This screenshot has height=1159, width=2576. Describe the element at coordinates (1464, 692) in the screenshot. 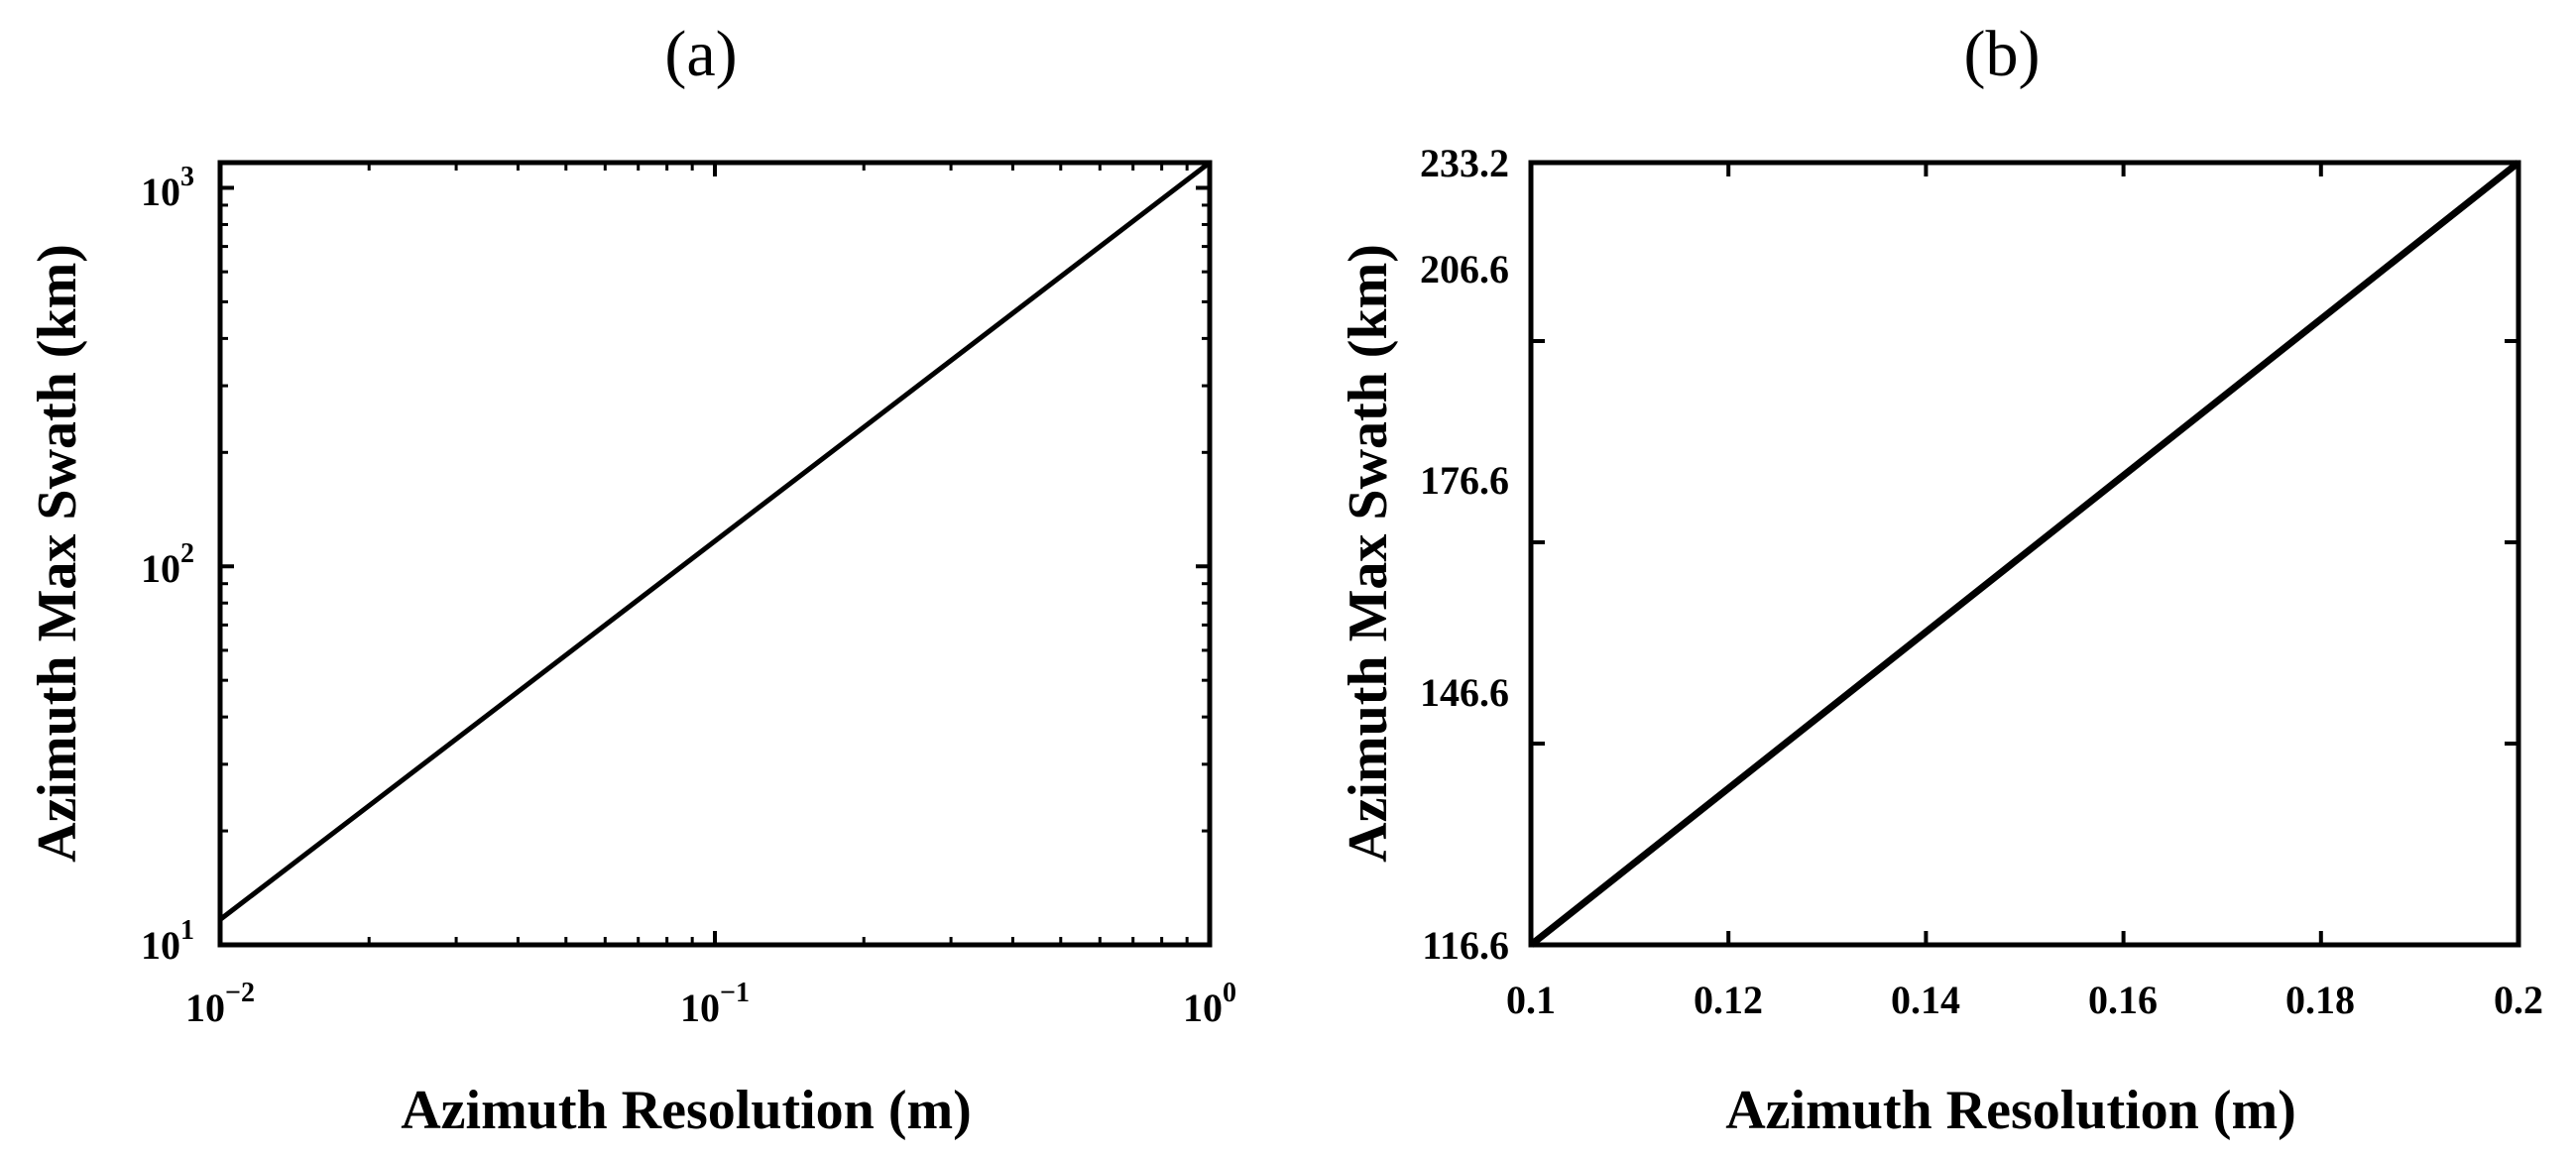

I see `panel-b-y-tick-label-1: 146.6` at that location.